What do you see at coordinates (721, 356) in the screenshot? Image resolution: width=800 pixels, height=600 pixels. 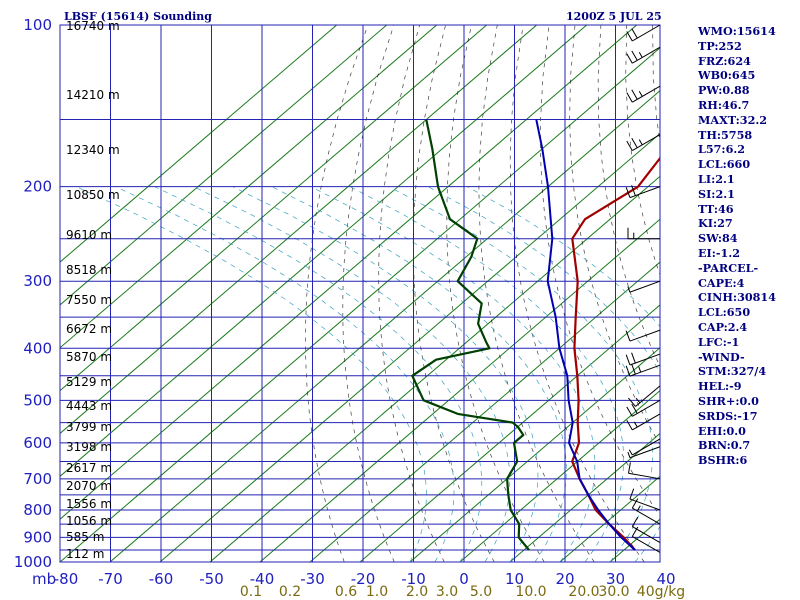 I see `index-item: -WIND-` at bounding box center [721, 356].